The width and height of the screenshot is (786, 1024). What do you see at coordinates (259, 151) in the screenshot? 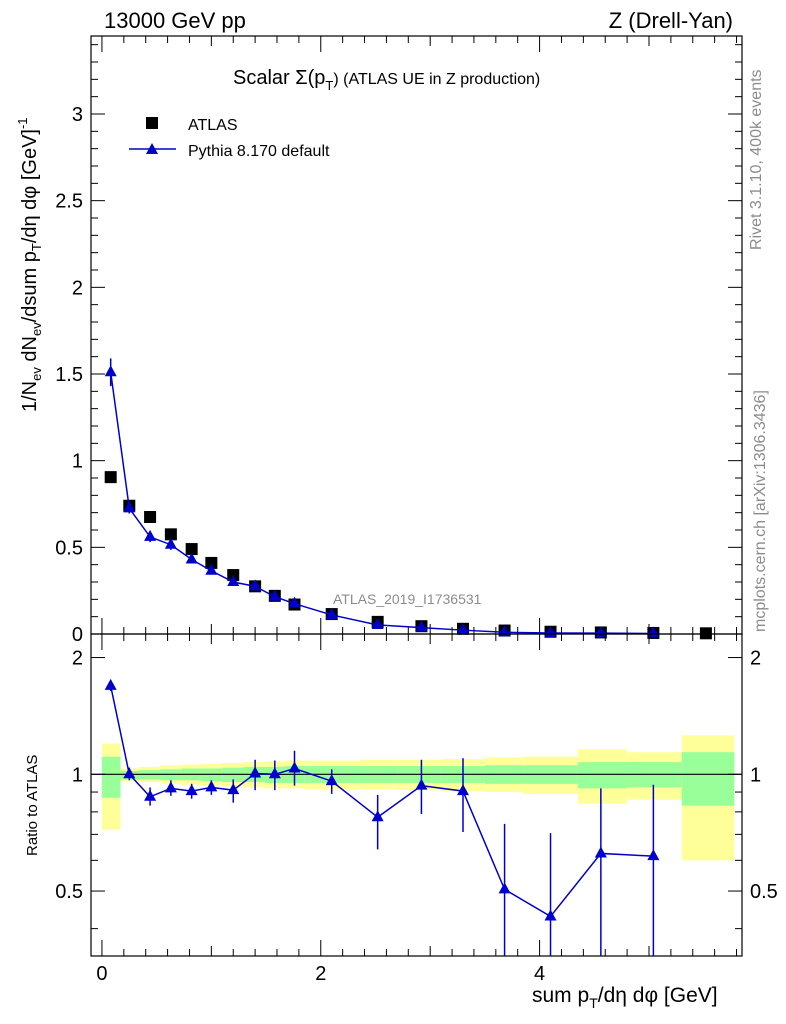
I see `legend-mc-label: Pythia 8.170 default` at bounding box center [259, 151].